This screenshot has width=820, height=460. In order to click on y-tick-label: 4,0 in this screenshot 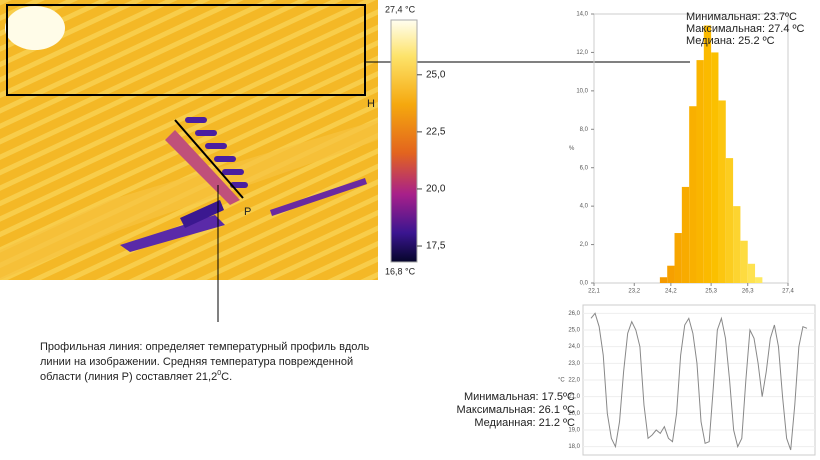, I will do `click(584, 207)`.